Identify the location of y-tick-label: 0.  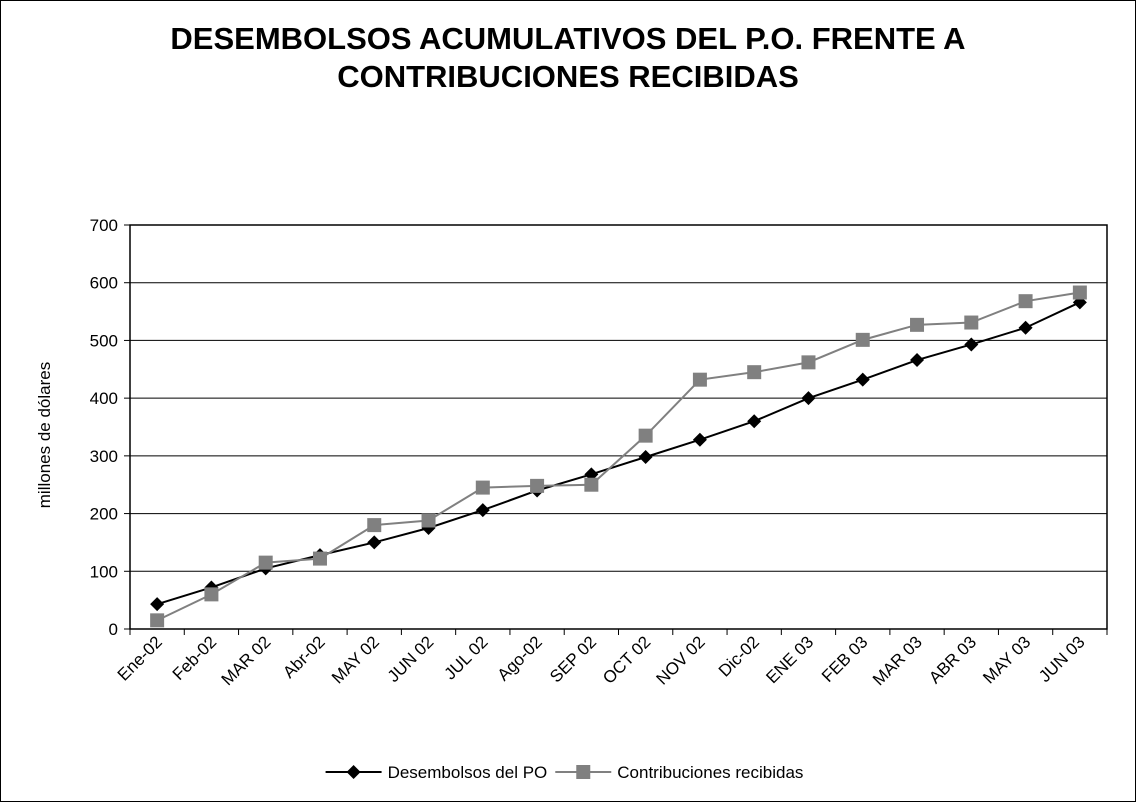
(113, 629).